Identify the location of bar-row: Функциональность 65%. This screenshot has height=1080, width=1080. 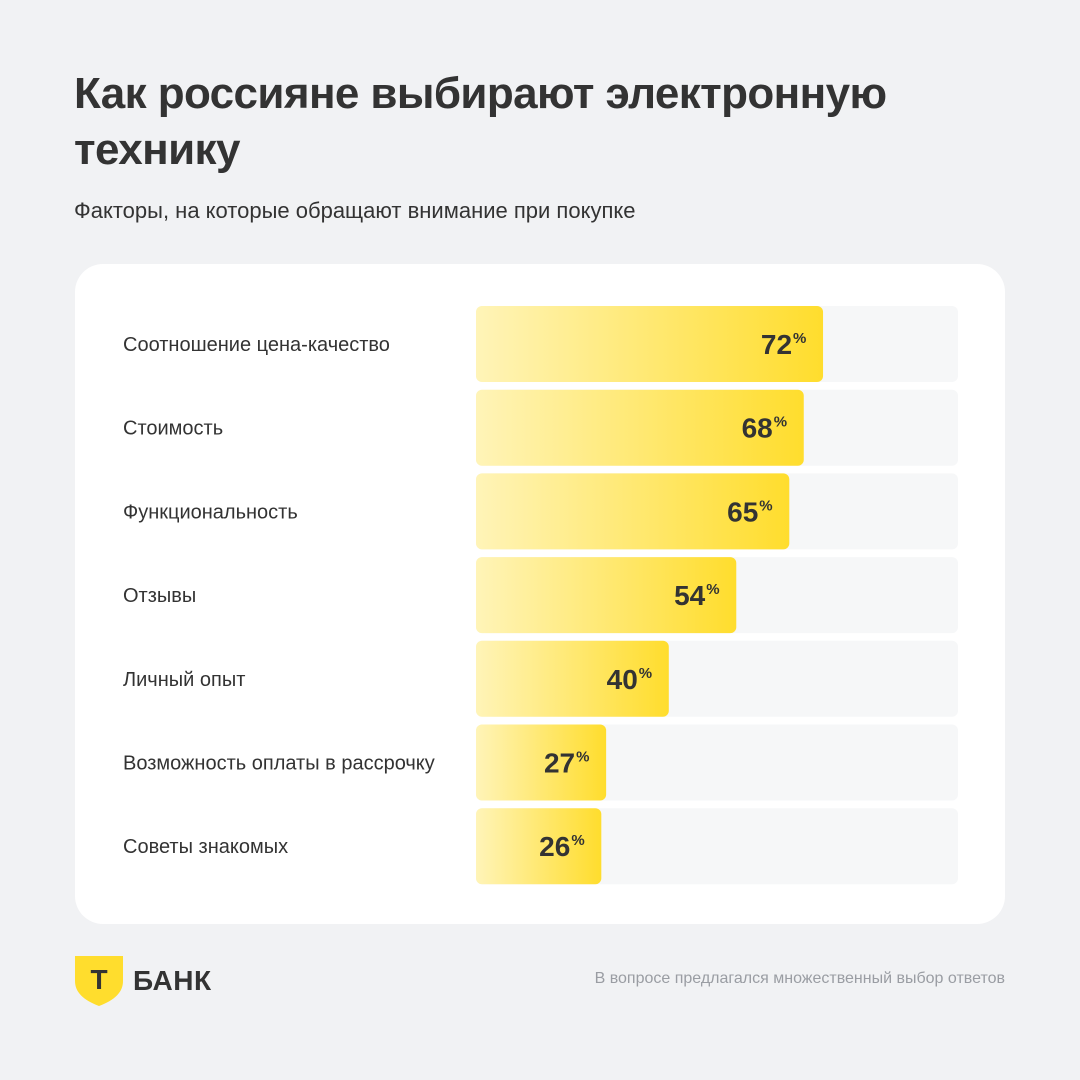
(540, 511).